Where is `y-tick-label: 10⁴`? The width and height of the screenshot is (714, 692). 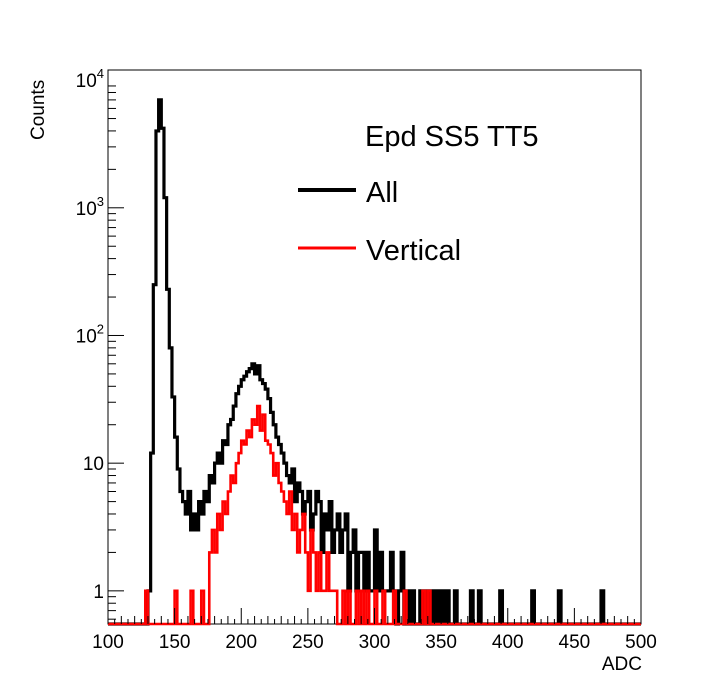 y-tick-label: 10⁴ is located at coordinates (90, 79).